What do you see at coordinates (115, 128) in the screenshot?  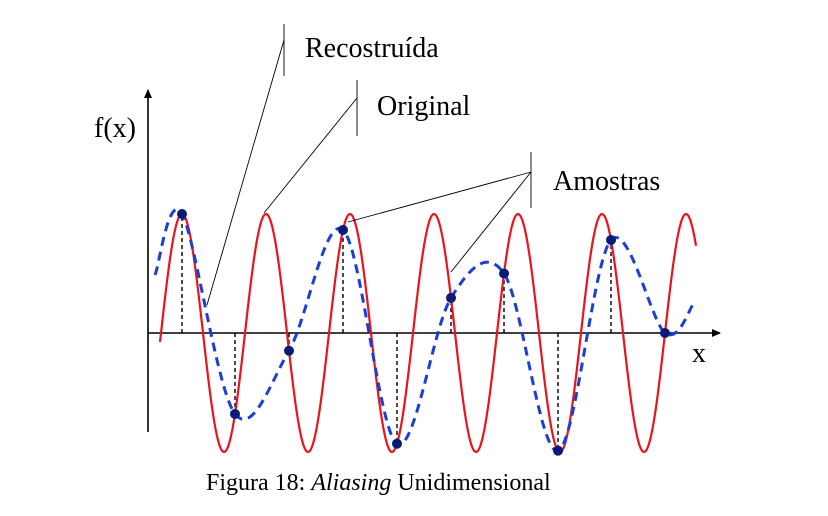 I see `y-axis-label: f(x)` at bounding box center [115, 128].